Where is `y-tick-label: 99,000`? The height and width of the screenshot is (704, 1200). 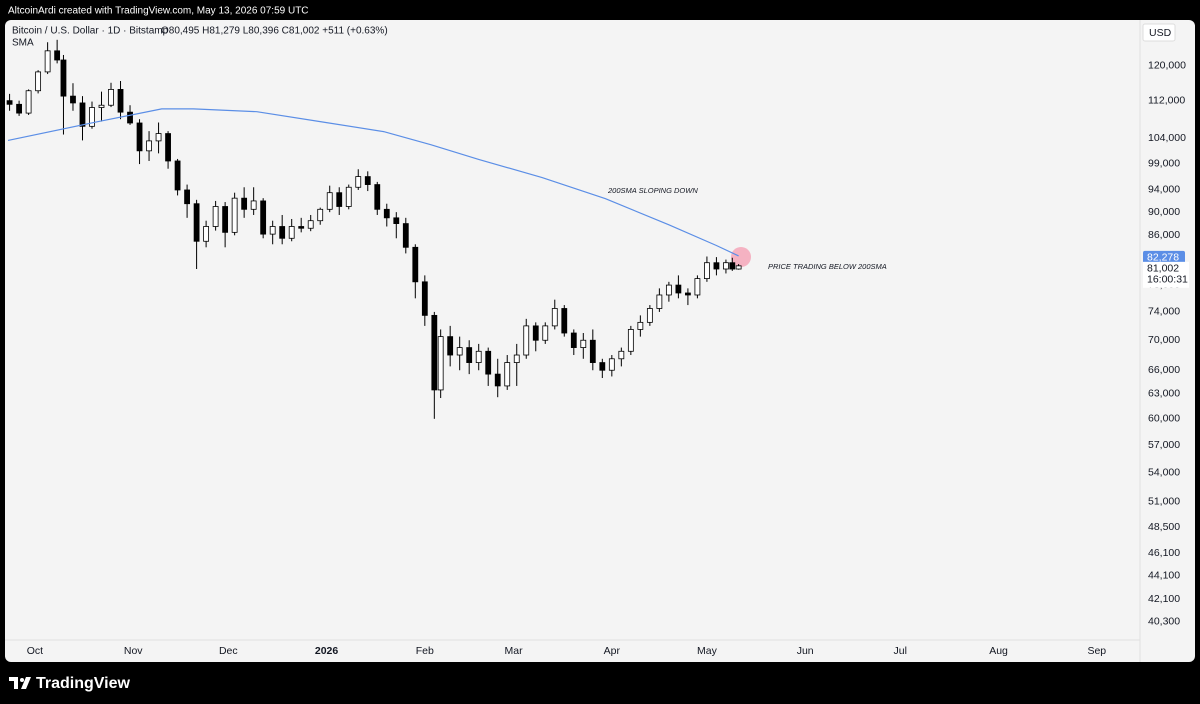
y-tick-label: 99,000 is located at coordinates (1164, 163).